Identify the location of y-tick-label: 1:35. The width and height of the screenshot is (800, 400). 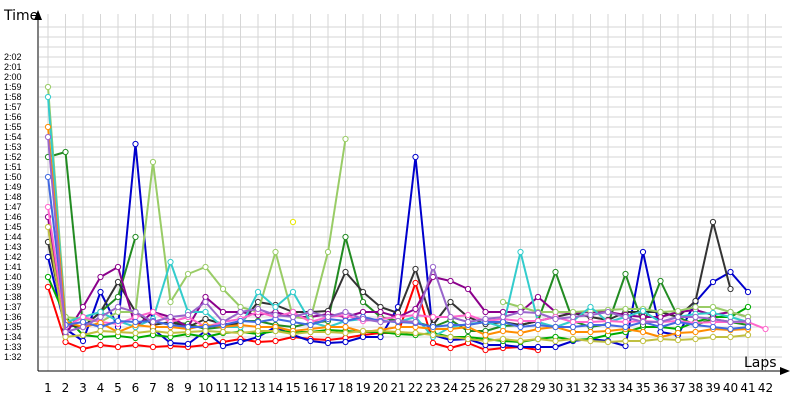
(13, 327).